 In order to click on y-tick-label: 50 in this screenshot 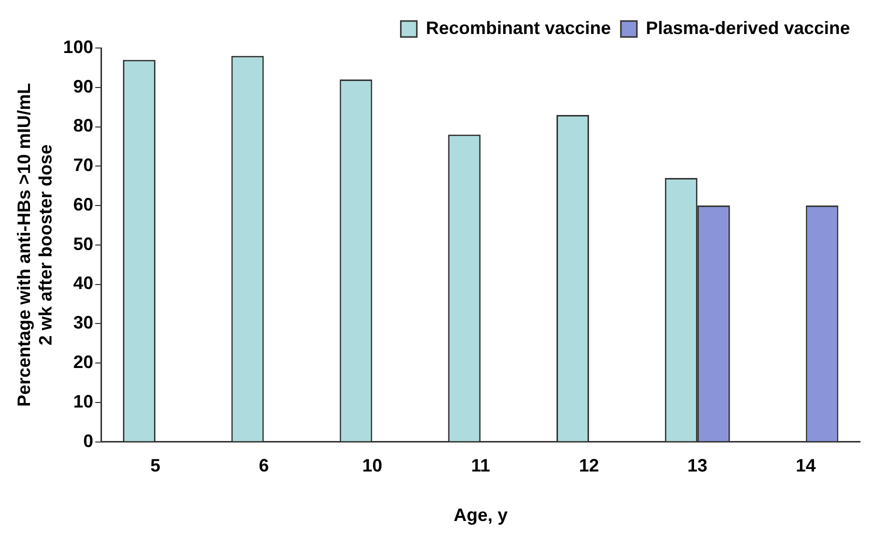, I will do `click(83, 244)`.